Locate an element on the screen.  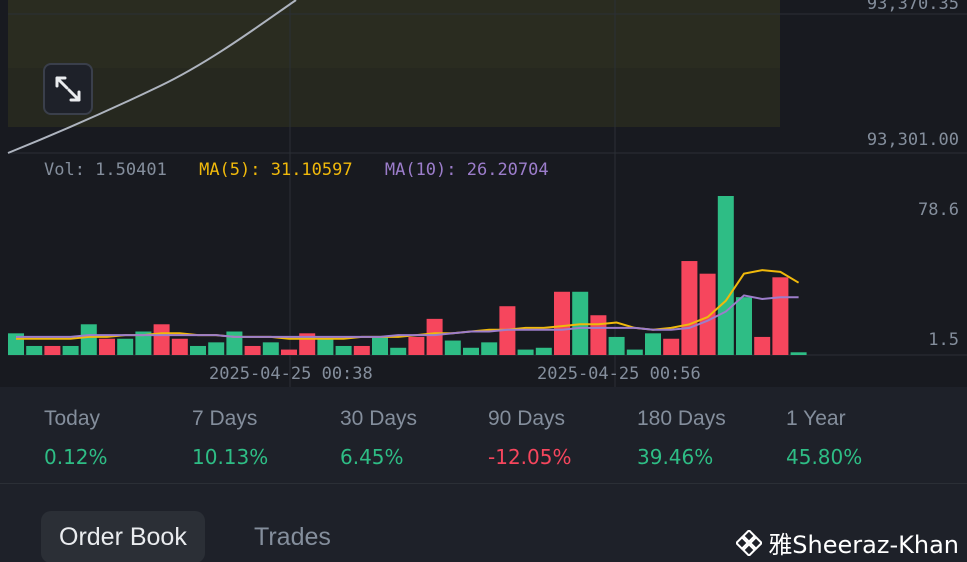
tab-order-book: Order Book is located at coordinates (123, 536).